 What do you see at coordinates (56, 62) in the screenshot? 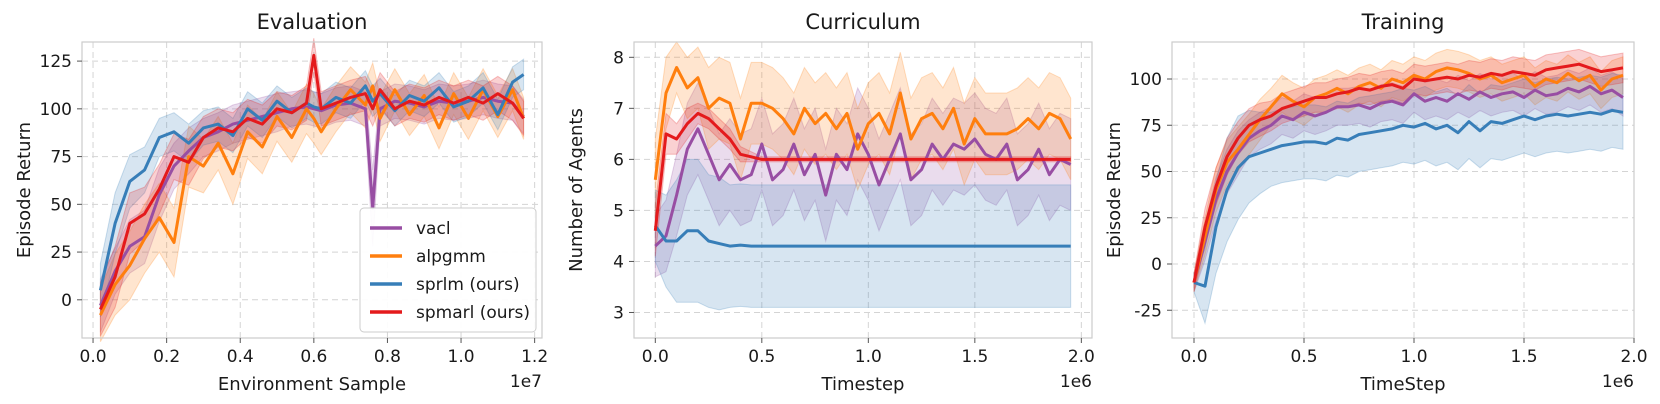
I see `y-tick-label: 125` at bounding box center [56, 62].